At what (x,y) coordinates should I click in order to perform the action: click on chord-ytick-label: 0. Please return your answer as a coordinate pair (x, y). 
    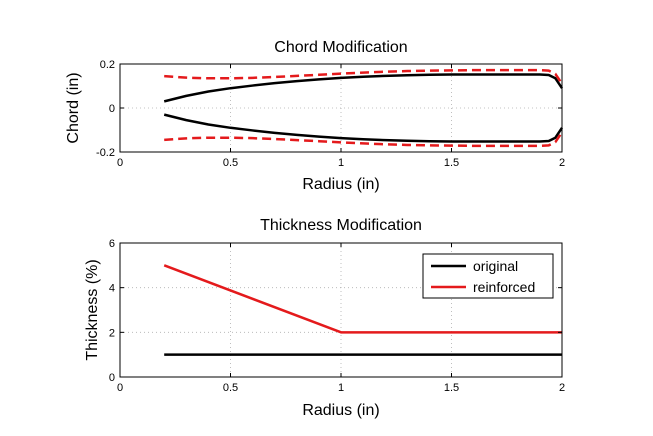
    Looking at the image, I should click on (112, 109).